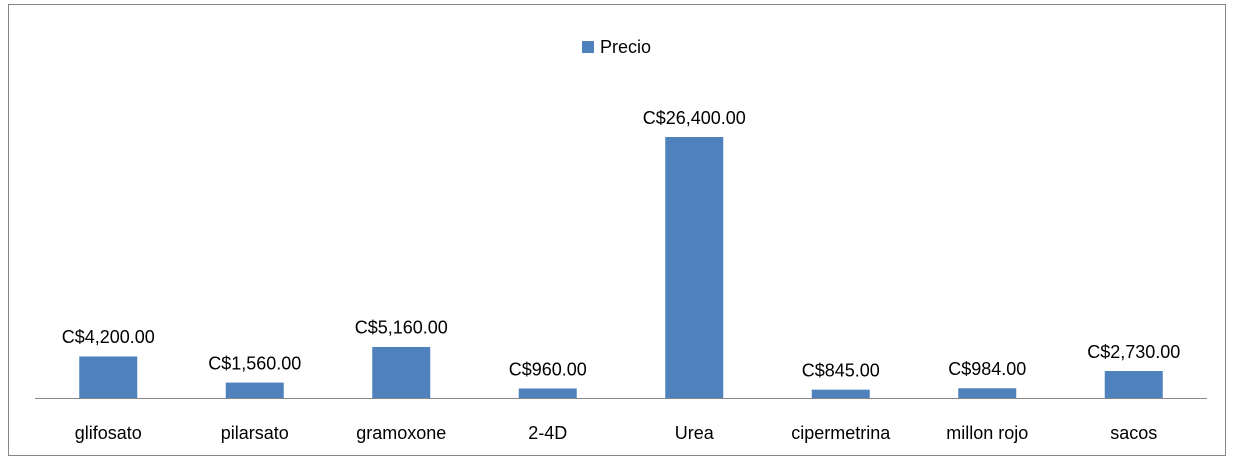 Image resolution: width=1234 pixels, height=460 pixels. Describe the element at coordinates (108, 337) in the screenshot. I see `data-label: C$4,200.00` at that location.